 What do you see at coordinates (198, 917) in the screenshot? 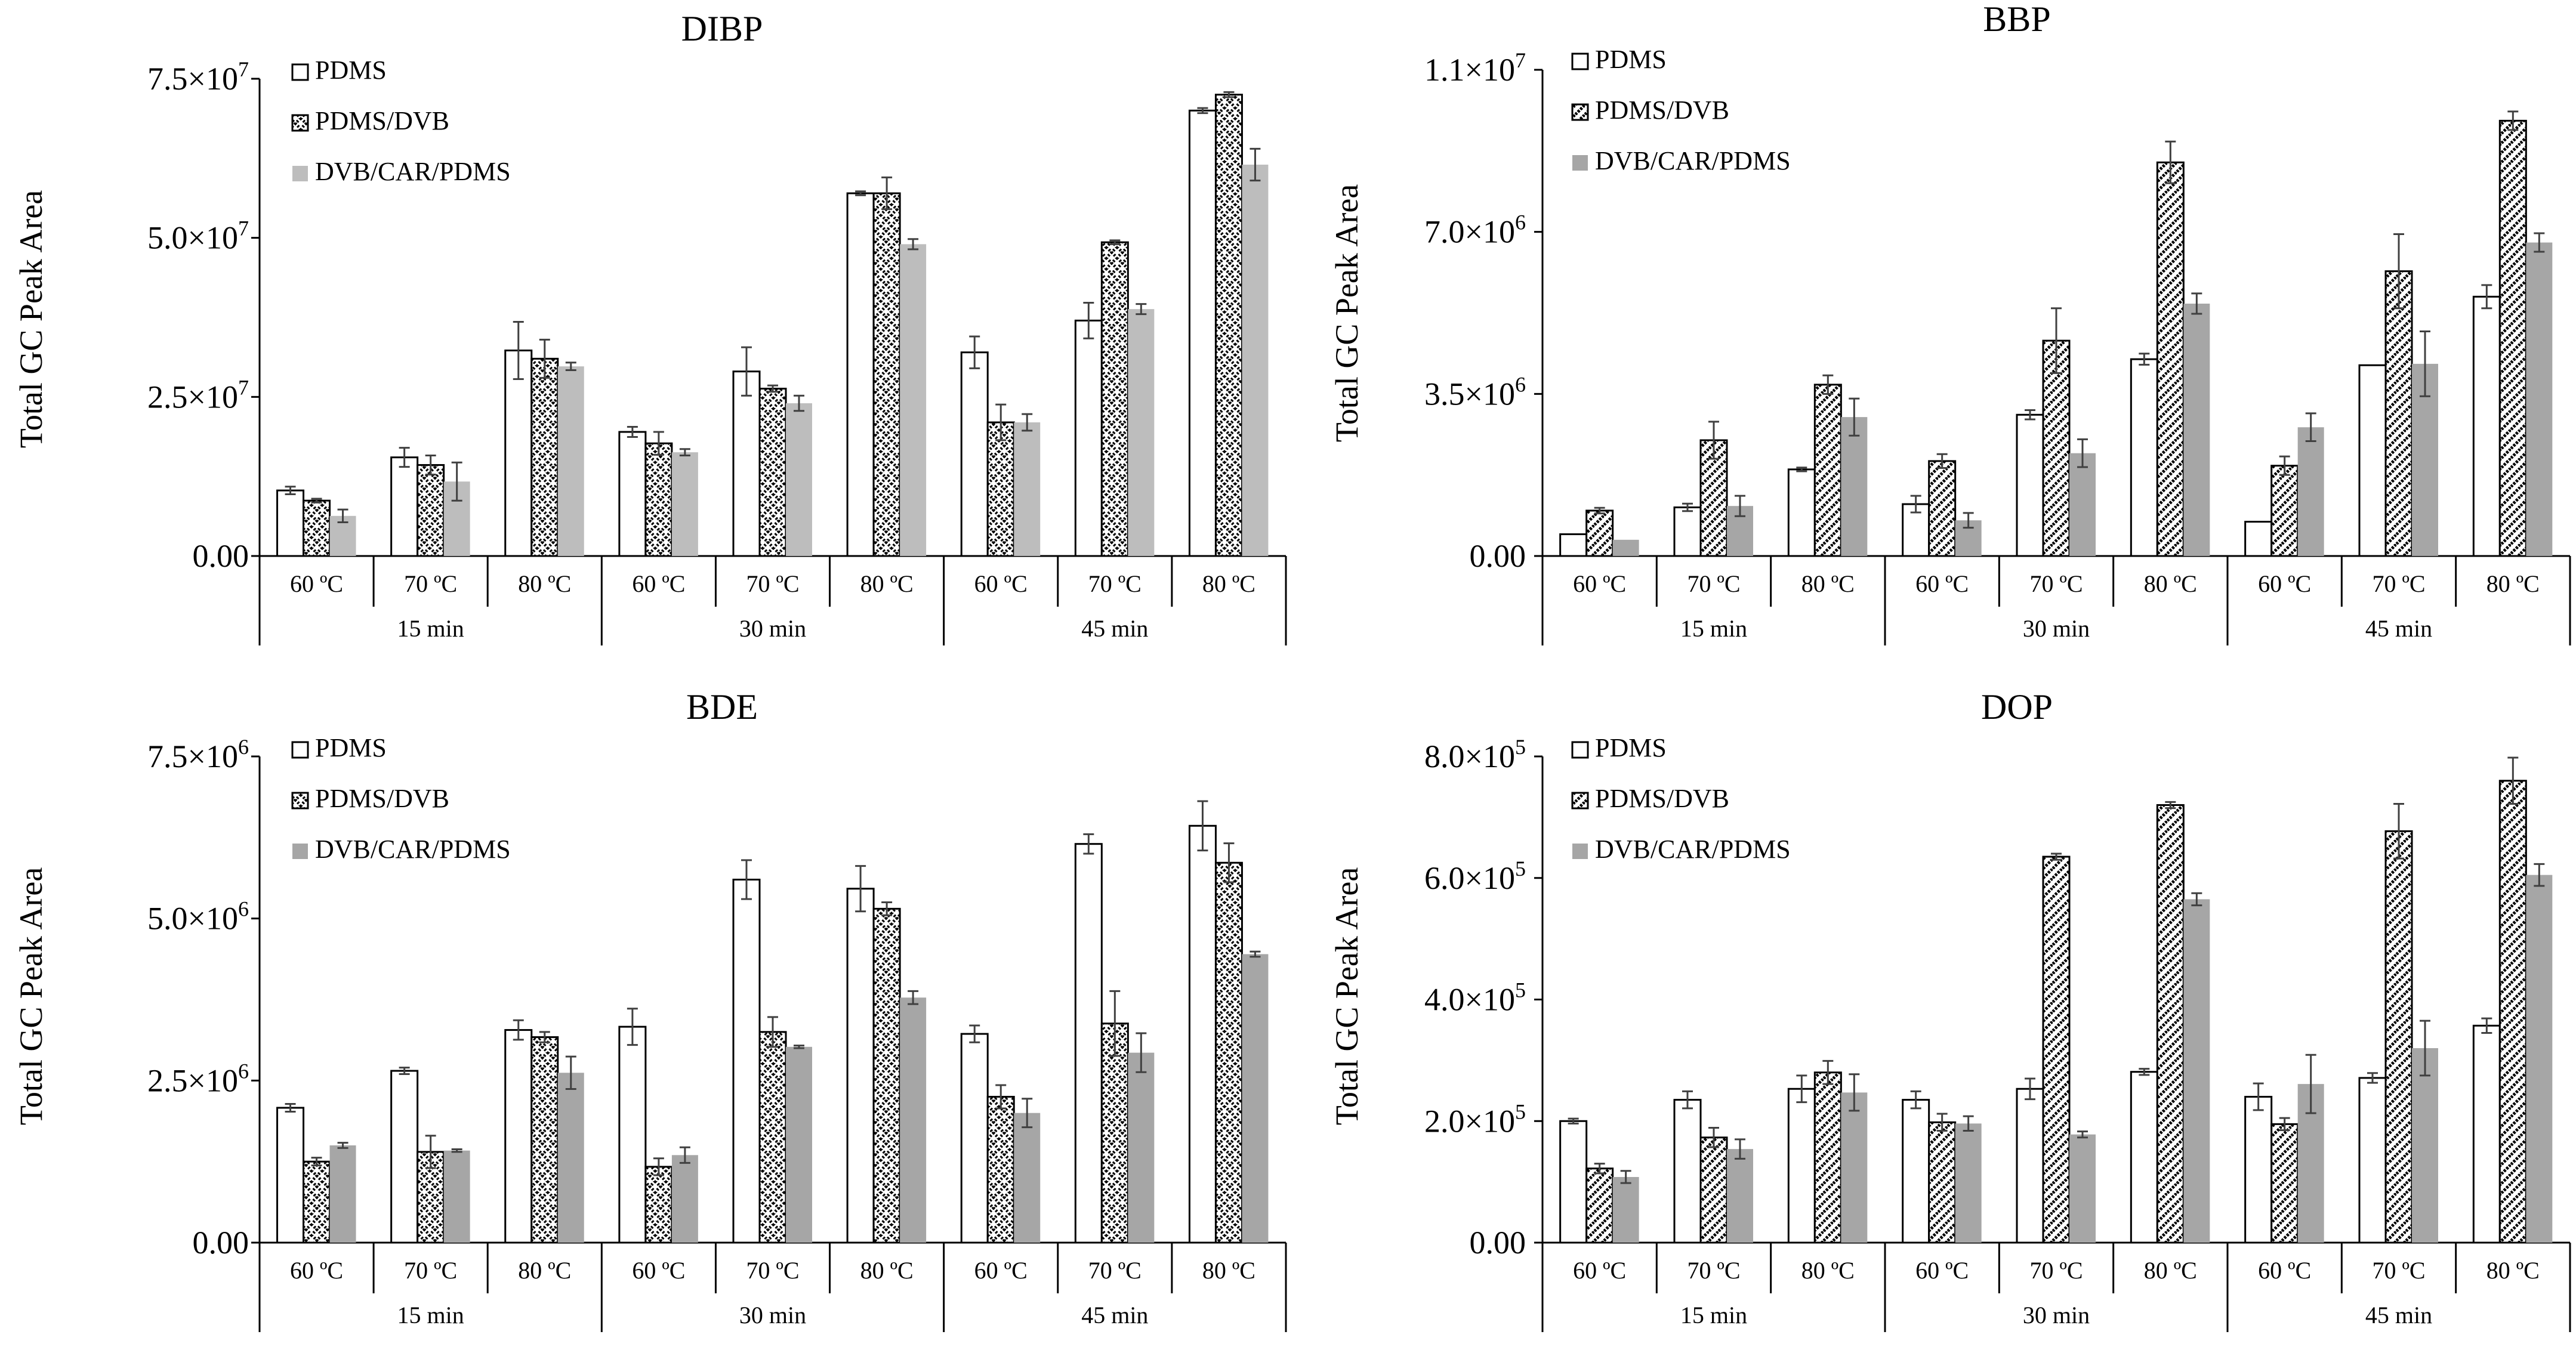
I see `y-tick-label: 5.0×10⁶` at bounding box center [198, 917].